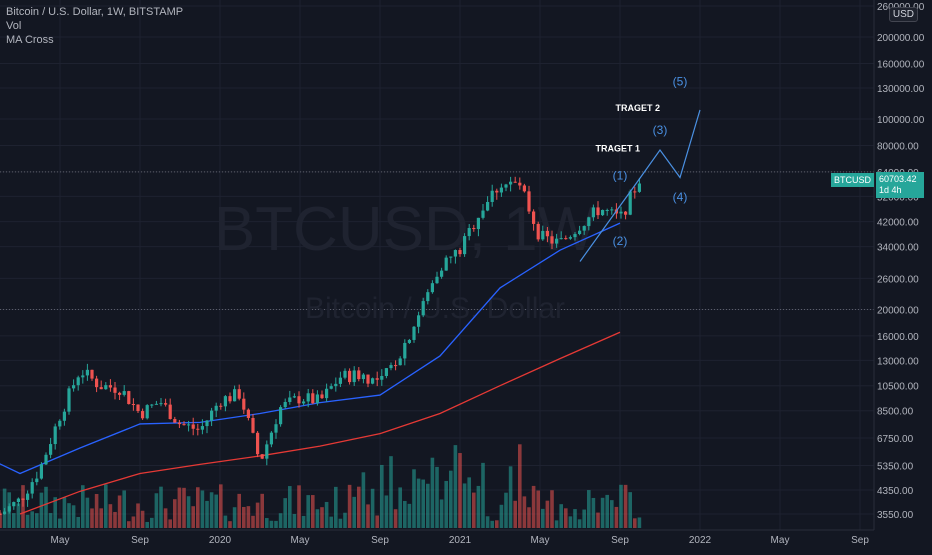 This screenshot has height=555, width=932. I want to click on y-tick-label: 3550.00, so click(895, 515).